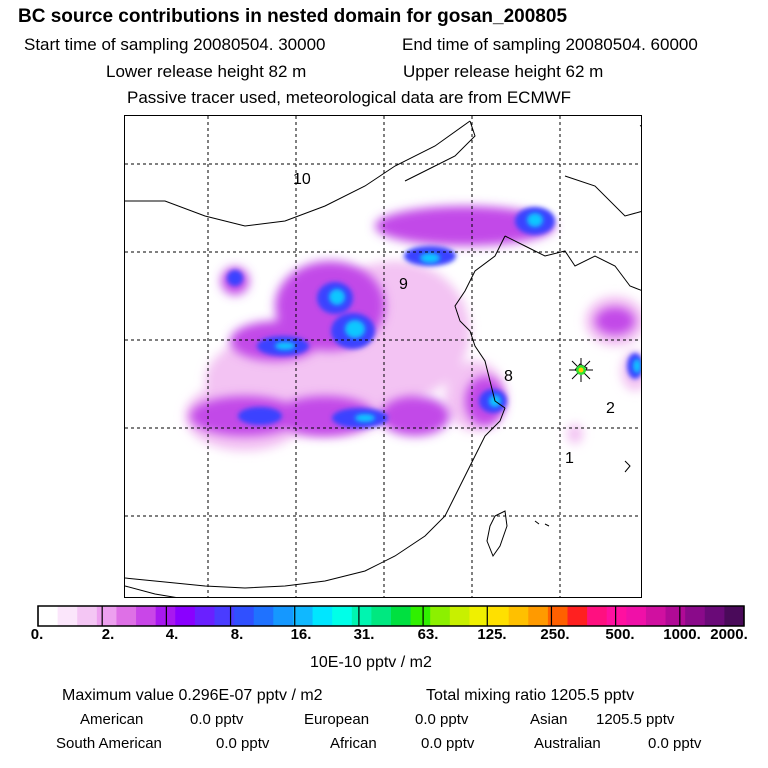 The height and width of the screenshot is (768, 768). Describe the element at coordinates (530, 695) in the screenshot. I see `total-mixing-label: Total mixing ratio 1205.5 pptv` at that location.